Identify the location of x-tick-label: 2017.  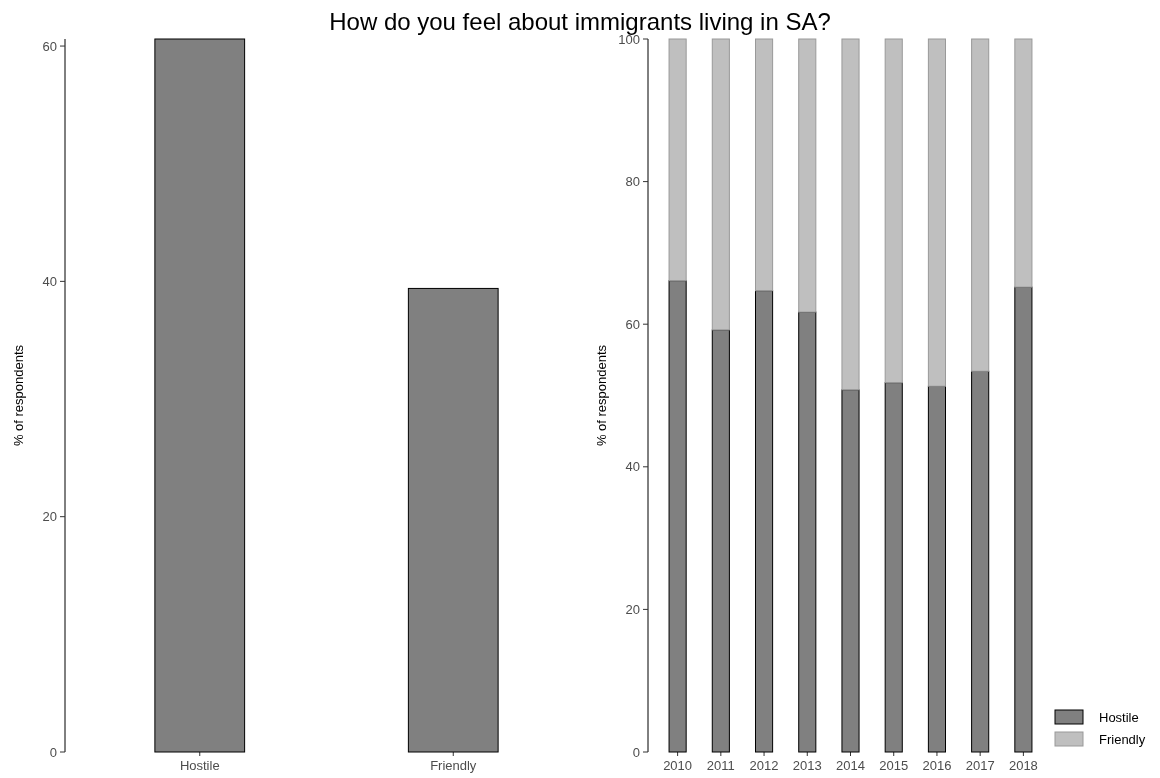
(980, 765).